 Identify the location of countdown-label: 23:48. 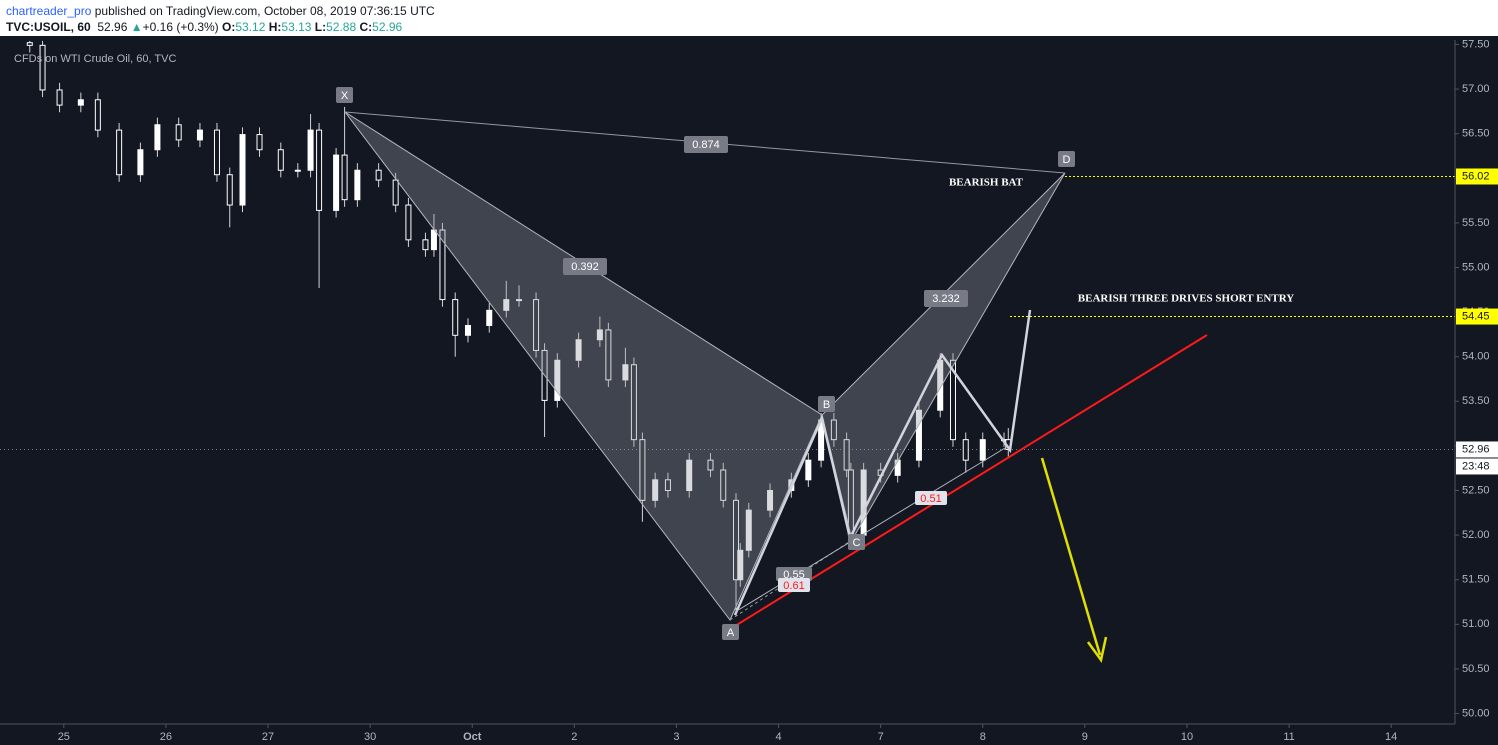
(1476, 466).